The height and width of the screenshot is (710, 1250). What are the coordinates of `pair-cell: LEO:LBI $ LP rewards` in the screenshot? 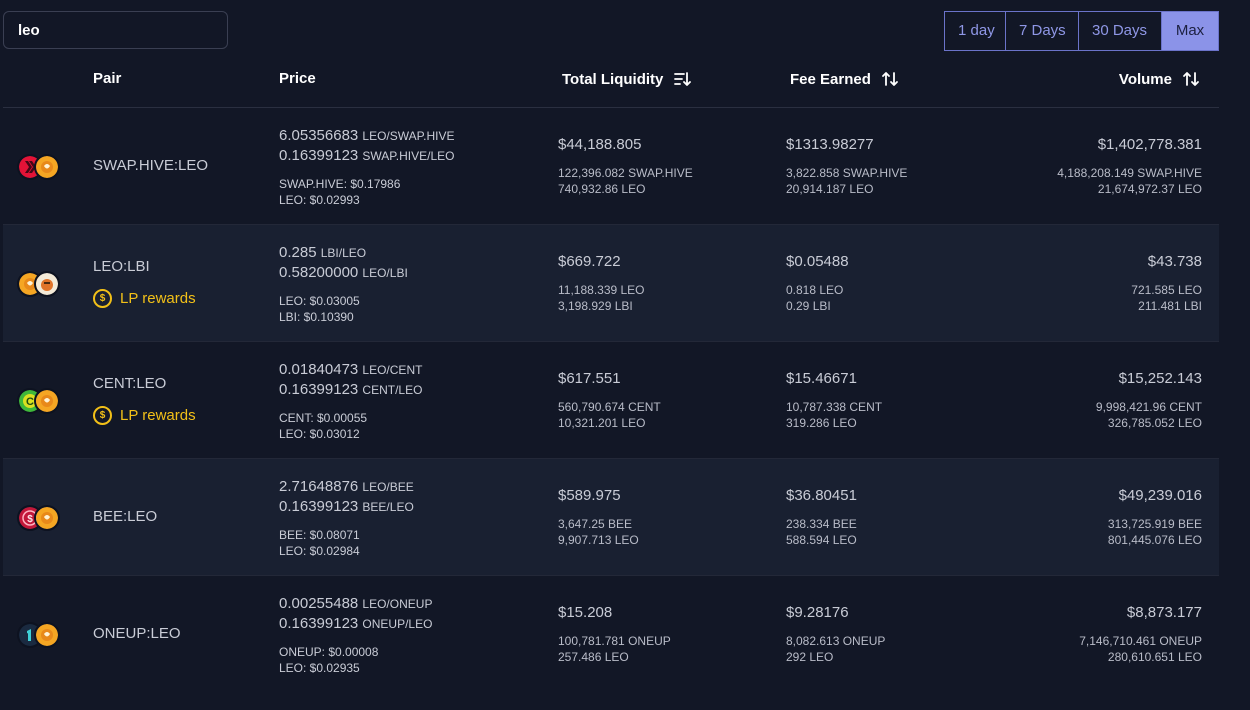 It's located at (144, 283).